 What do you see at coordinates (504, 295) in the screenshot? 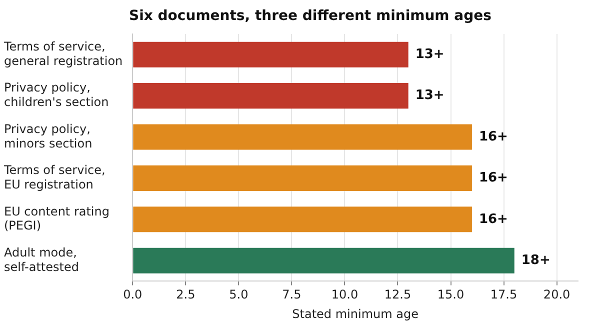
I see `x-tick-label: 17.5` at bounding box center [504, 295].